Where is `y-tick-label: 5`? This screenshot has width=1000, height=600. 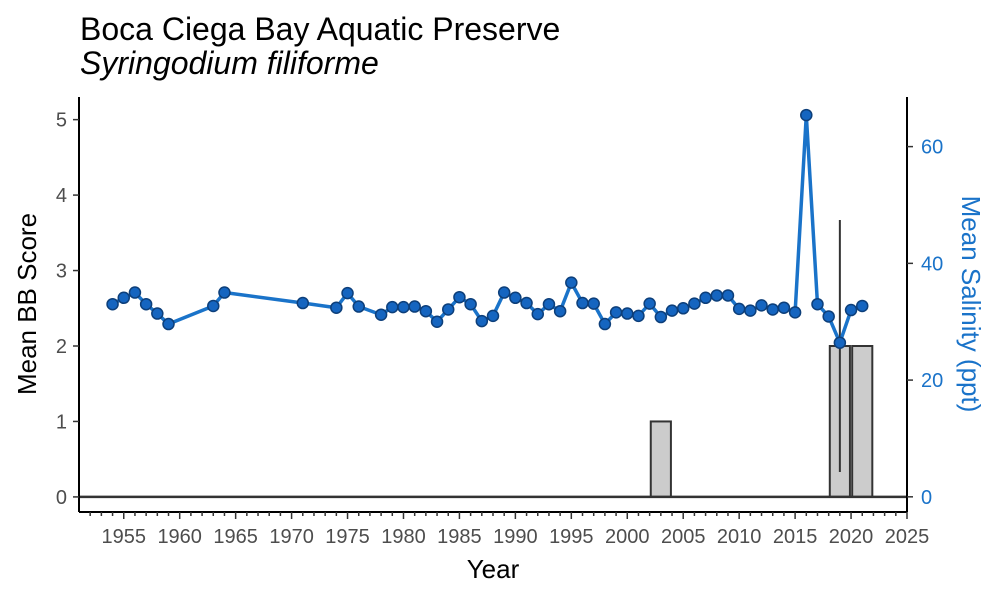
y-tick-label: 5 is located at coordinates (61, 121).